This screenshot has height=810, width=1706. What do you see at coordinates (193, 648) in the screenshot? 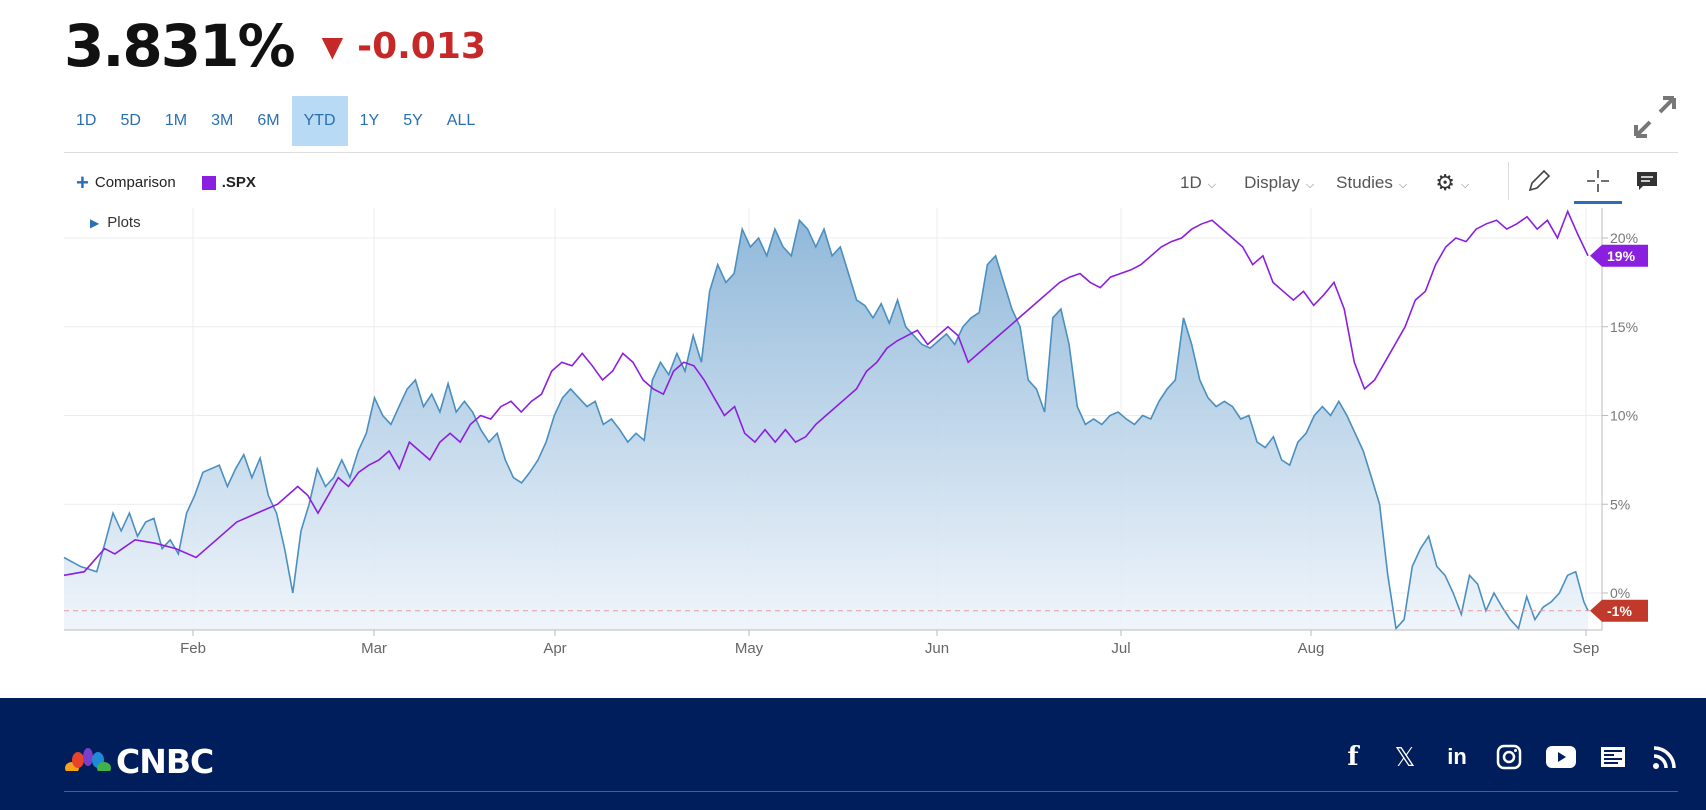
I see `x-tick-label: Feb` at bounding box center [193, 648].